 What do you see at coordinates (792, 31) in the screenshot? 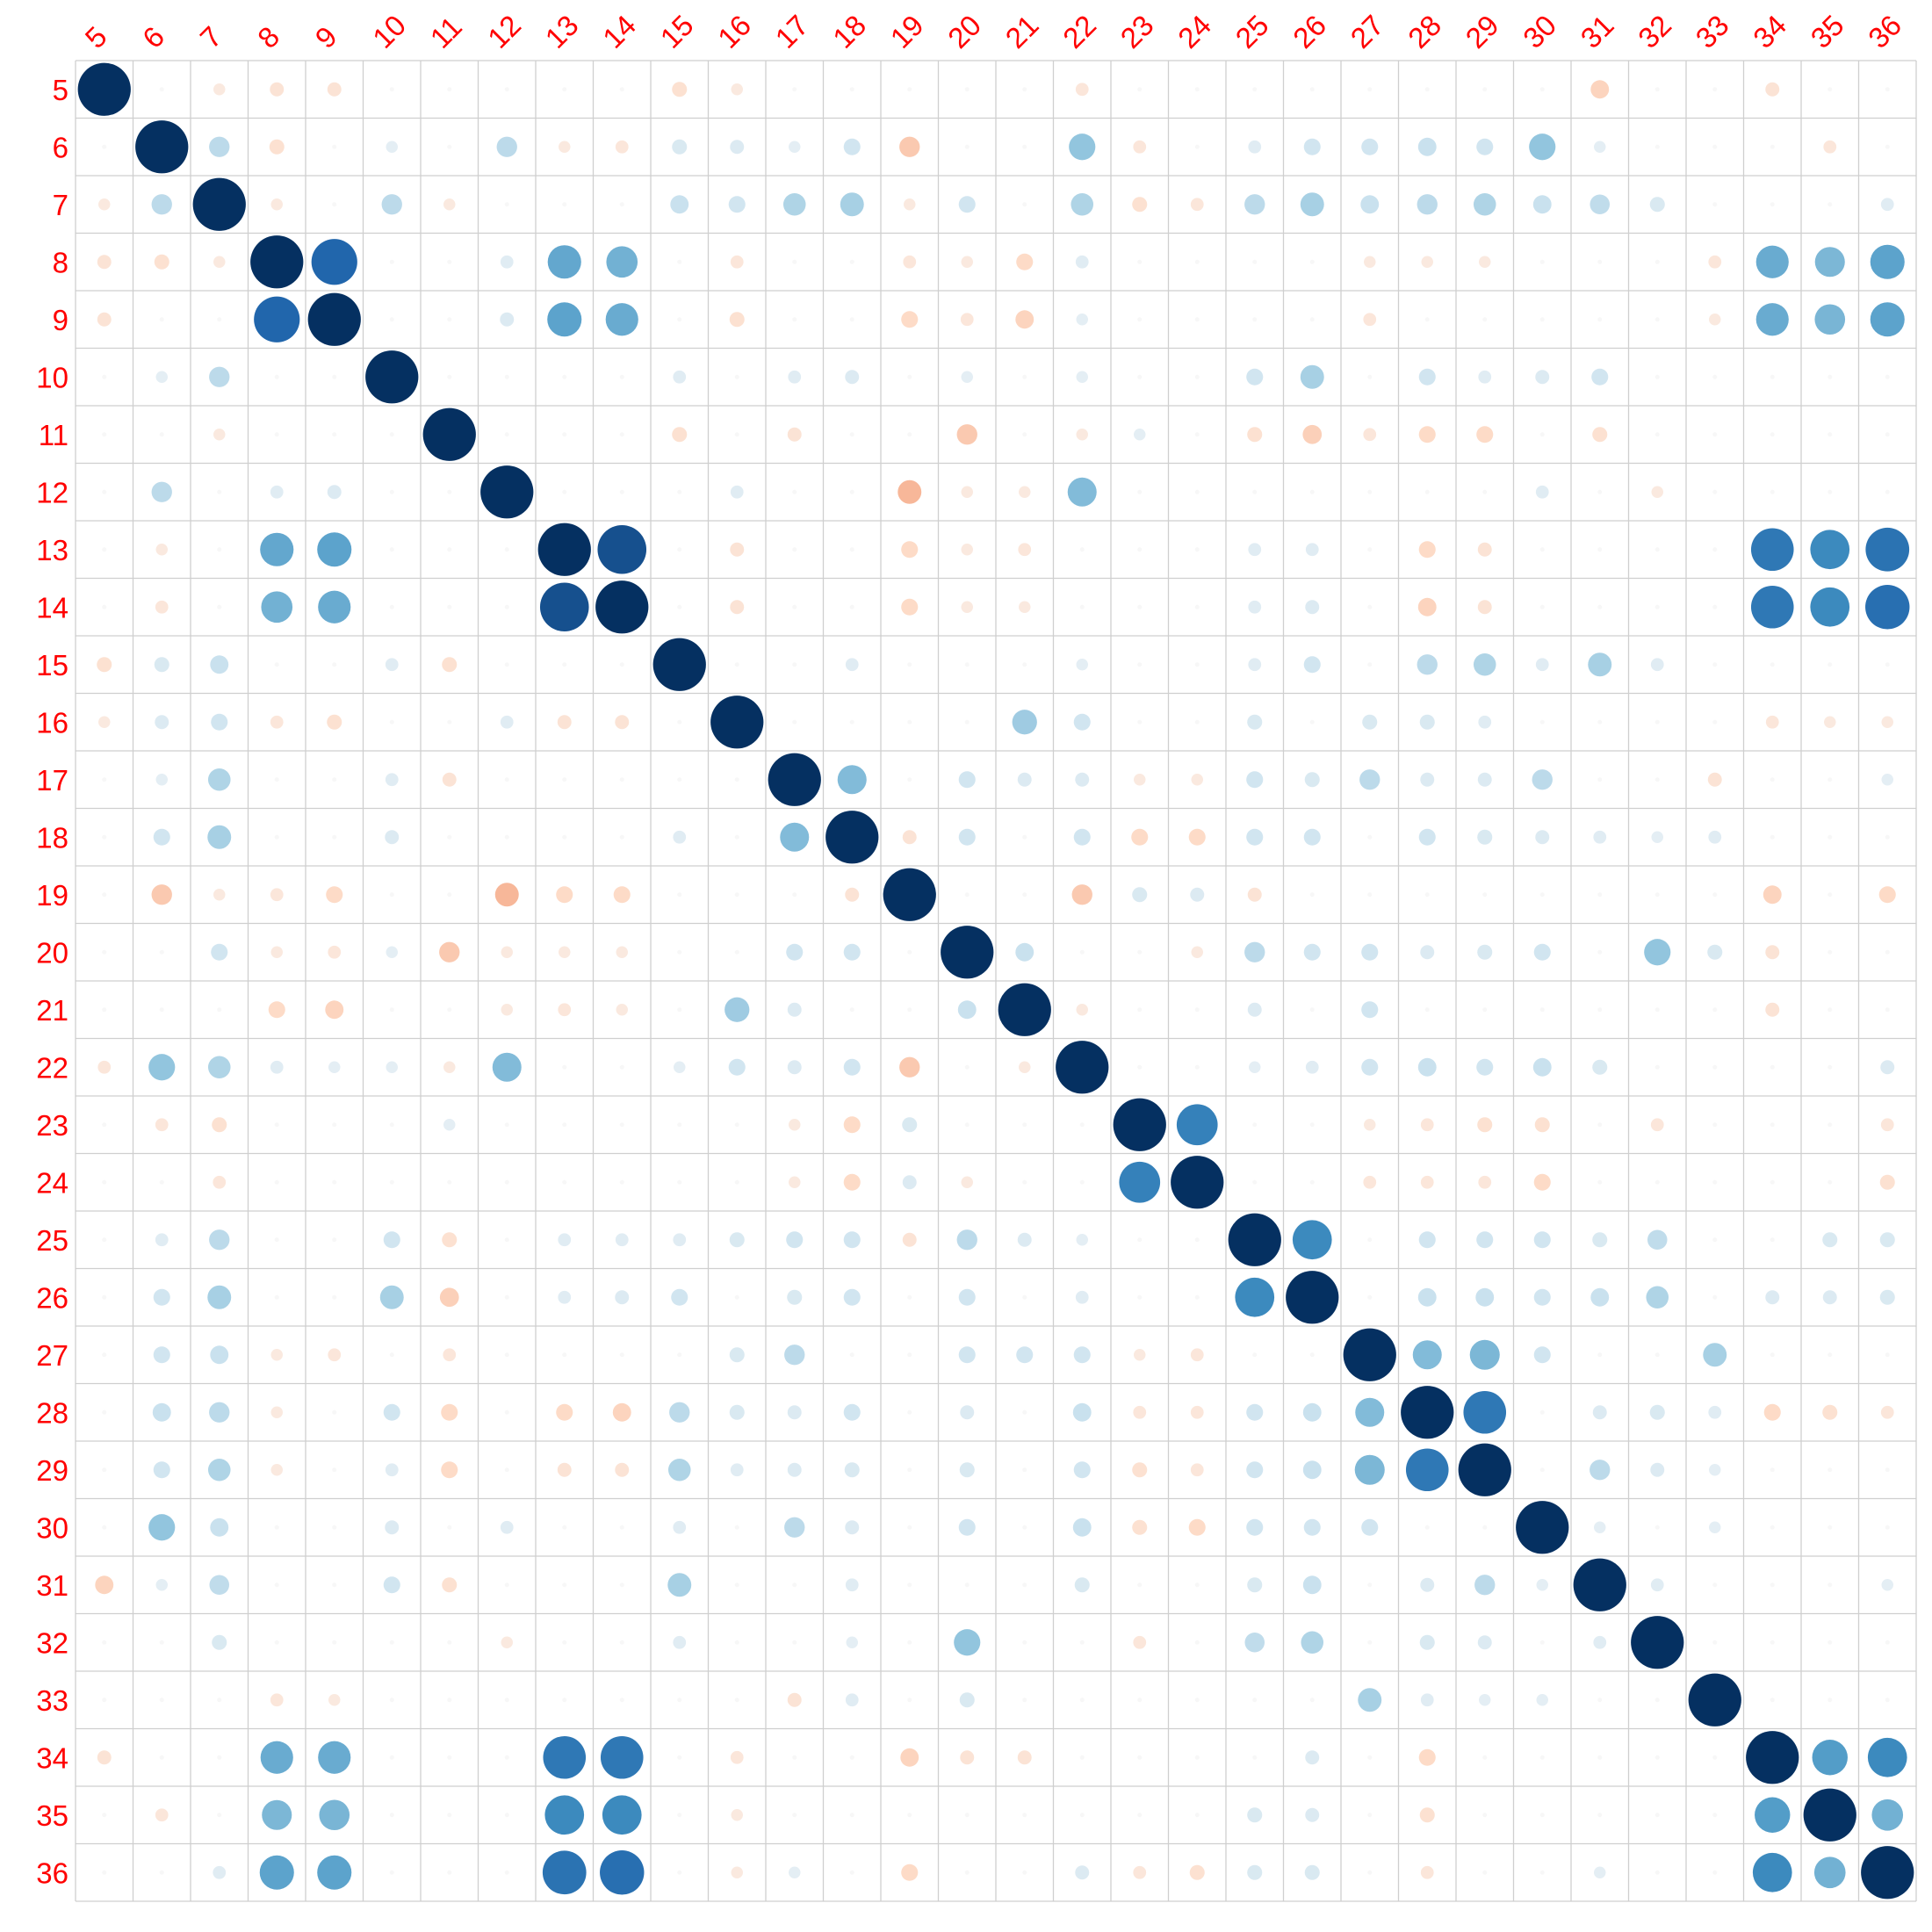
I see `x-tick-label: 17` at bounding box center [792, 31].